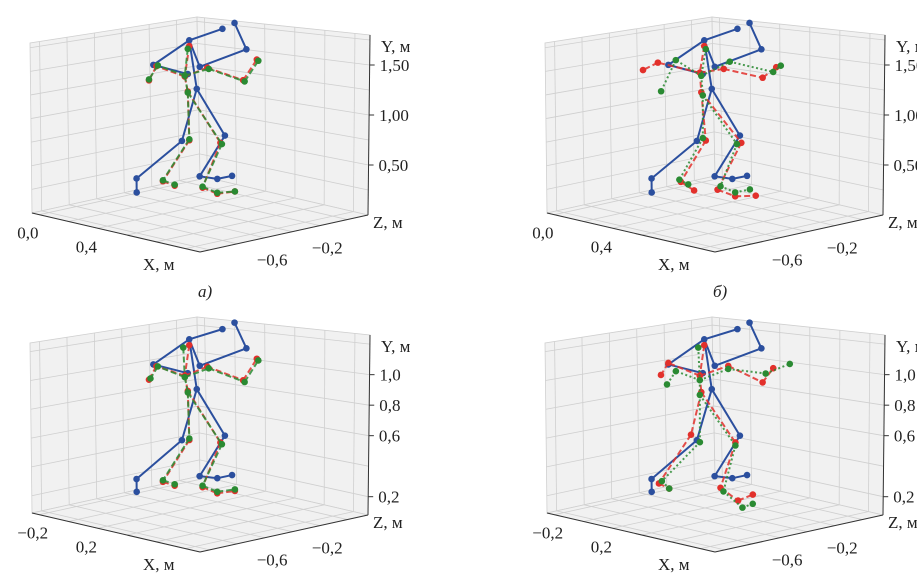 The height and width of the screenshot is (575, 917). What do you see at coordinates (787, 560) in the screenshot?
I see `z-tick-label: −0,6` at bounding box center [787, 560].